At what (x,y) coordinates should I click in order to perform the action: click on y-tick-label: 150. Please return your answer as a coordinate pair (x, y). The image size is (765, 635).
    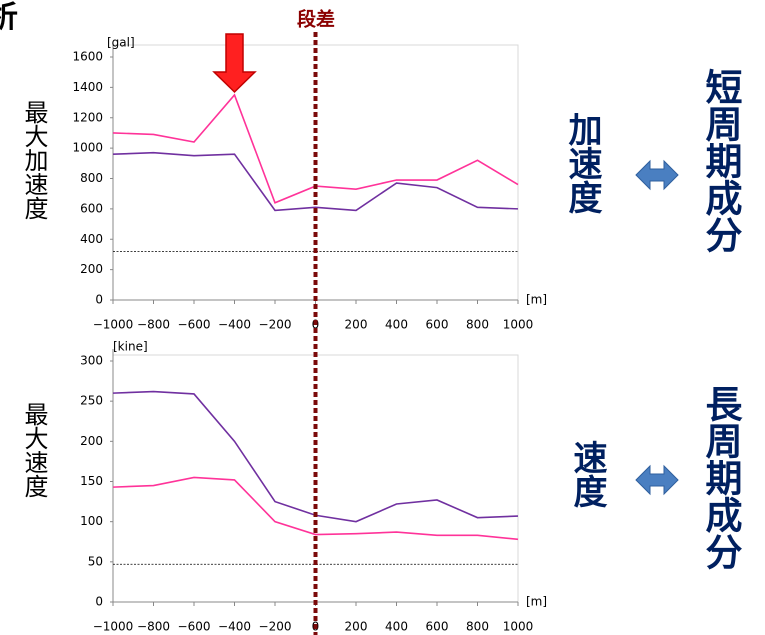
    Looking at the image, I should click on (91, 481).